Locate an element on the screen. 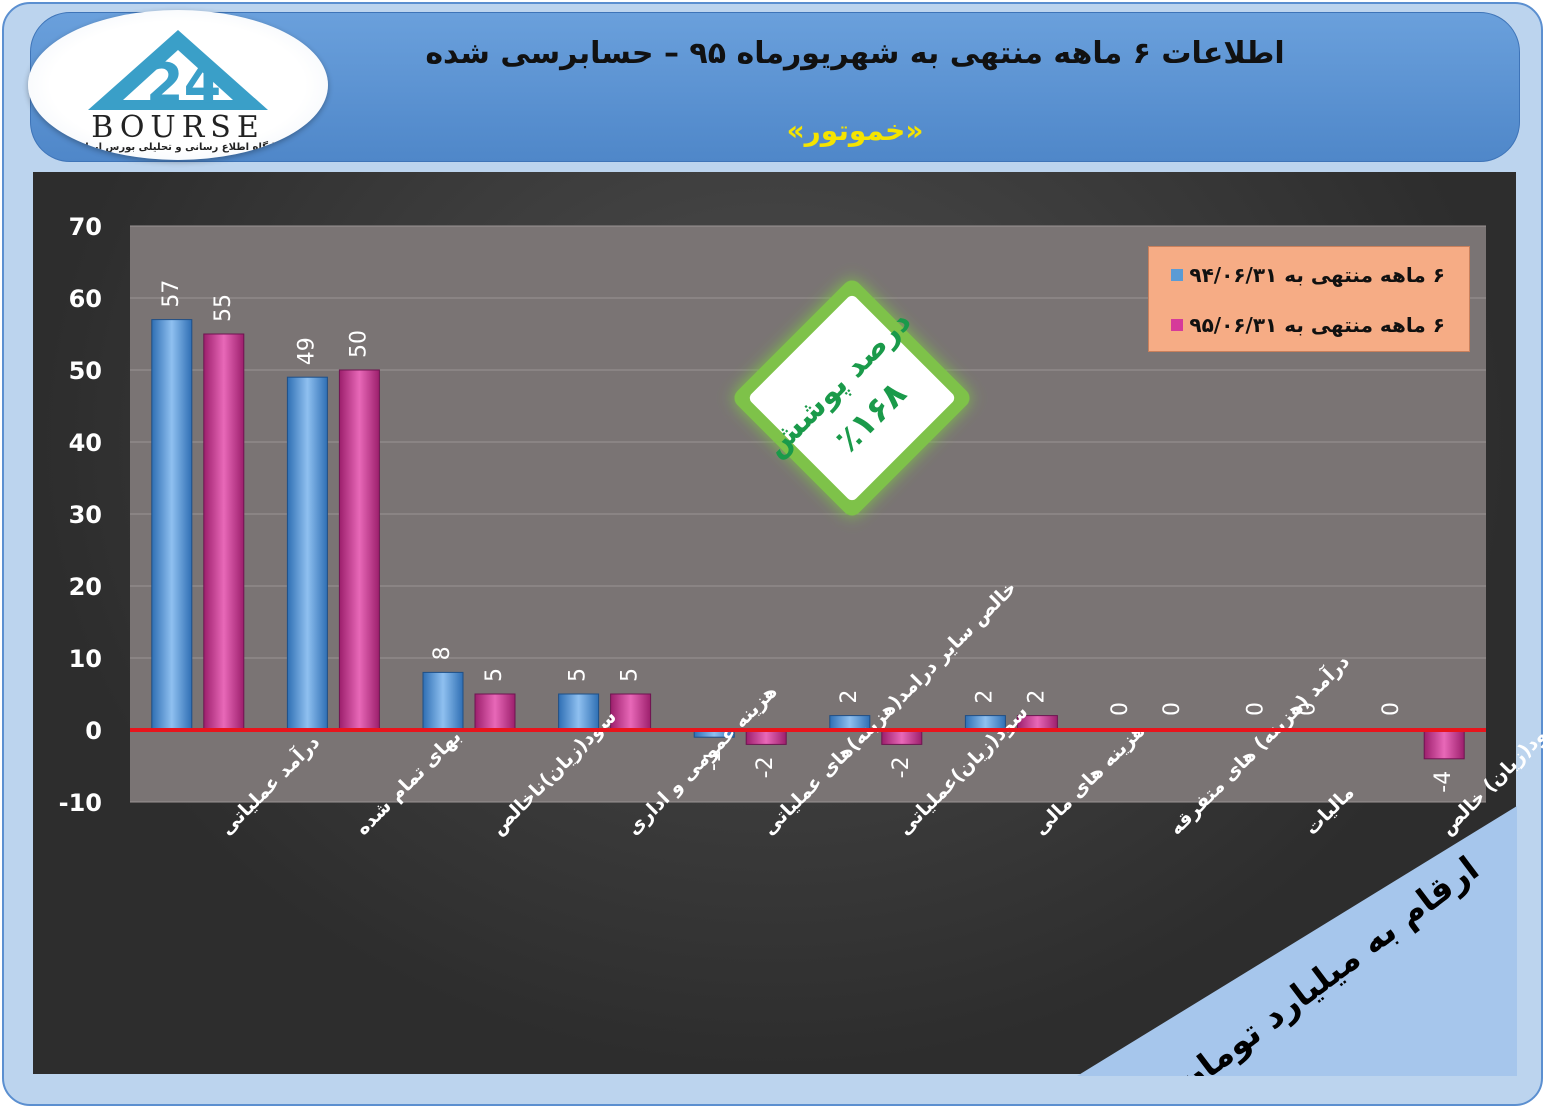 The height and width of the screenshot is (1110, 1547). y-tick-label: -10 is located at coordinates (80, 803).